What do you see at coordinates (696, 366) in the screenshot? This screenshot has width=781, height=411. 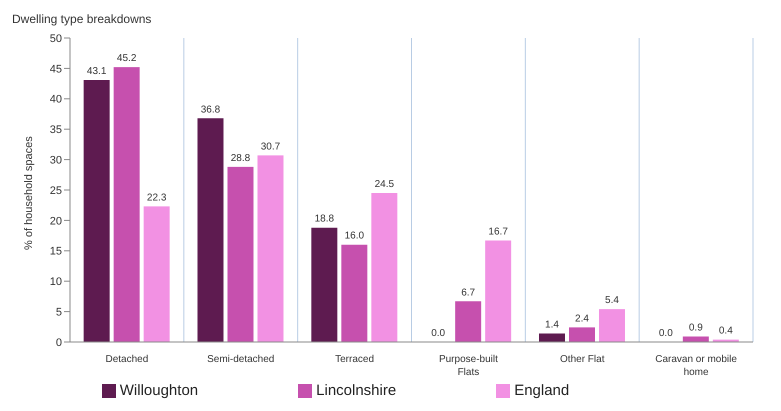 I see `x-tick-label: Caravan or mobile home` at bounding box center [696, 366].